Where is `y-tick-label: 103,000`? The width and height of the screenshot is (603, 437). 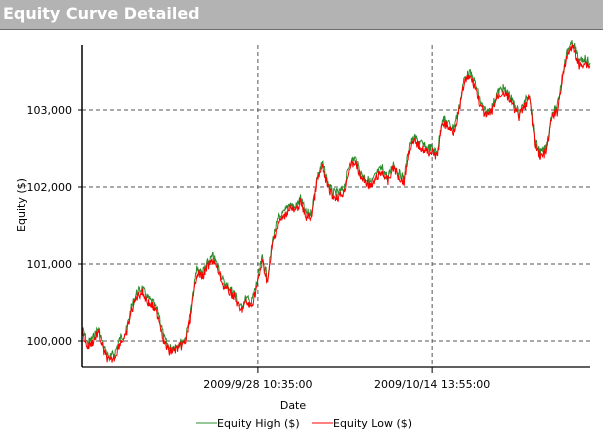 y-tick-label: 103,000 is located at coordinates (50, 110).